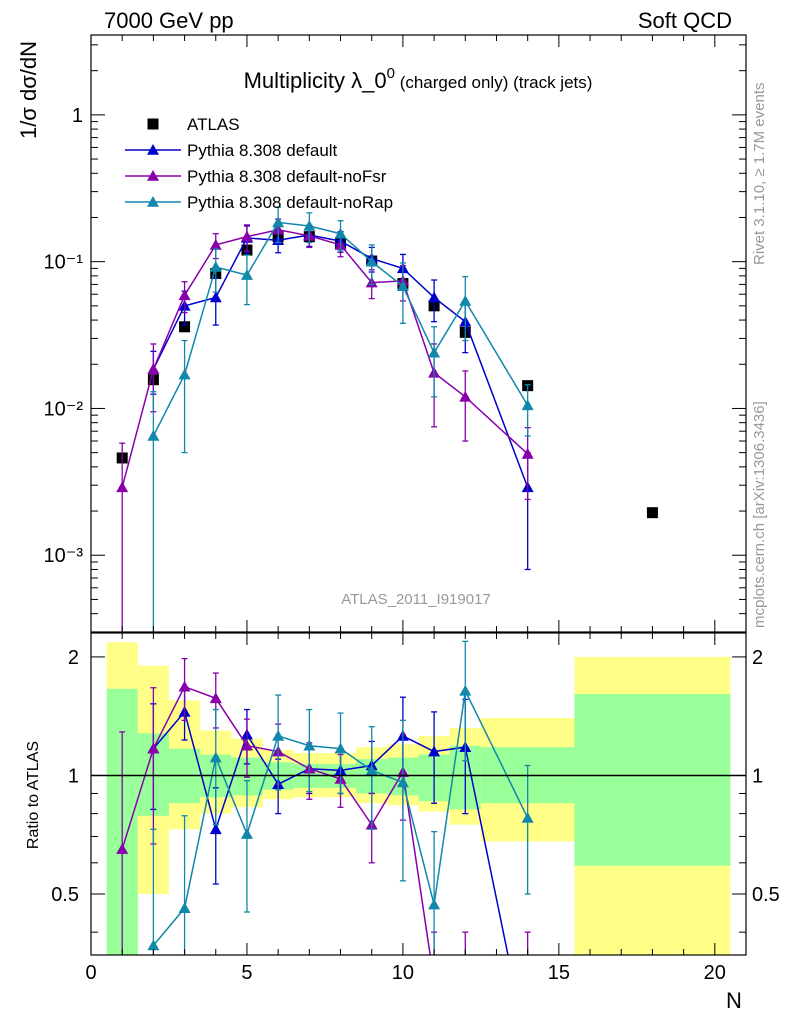  What do you see at coordinates (28, 90) in the screenshot?
I see `main-y-axis-label: 1/σ dσ/dN` at bounding box center [28, 90].